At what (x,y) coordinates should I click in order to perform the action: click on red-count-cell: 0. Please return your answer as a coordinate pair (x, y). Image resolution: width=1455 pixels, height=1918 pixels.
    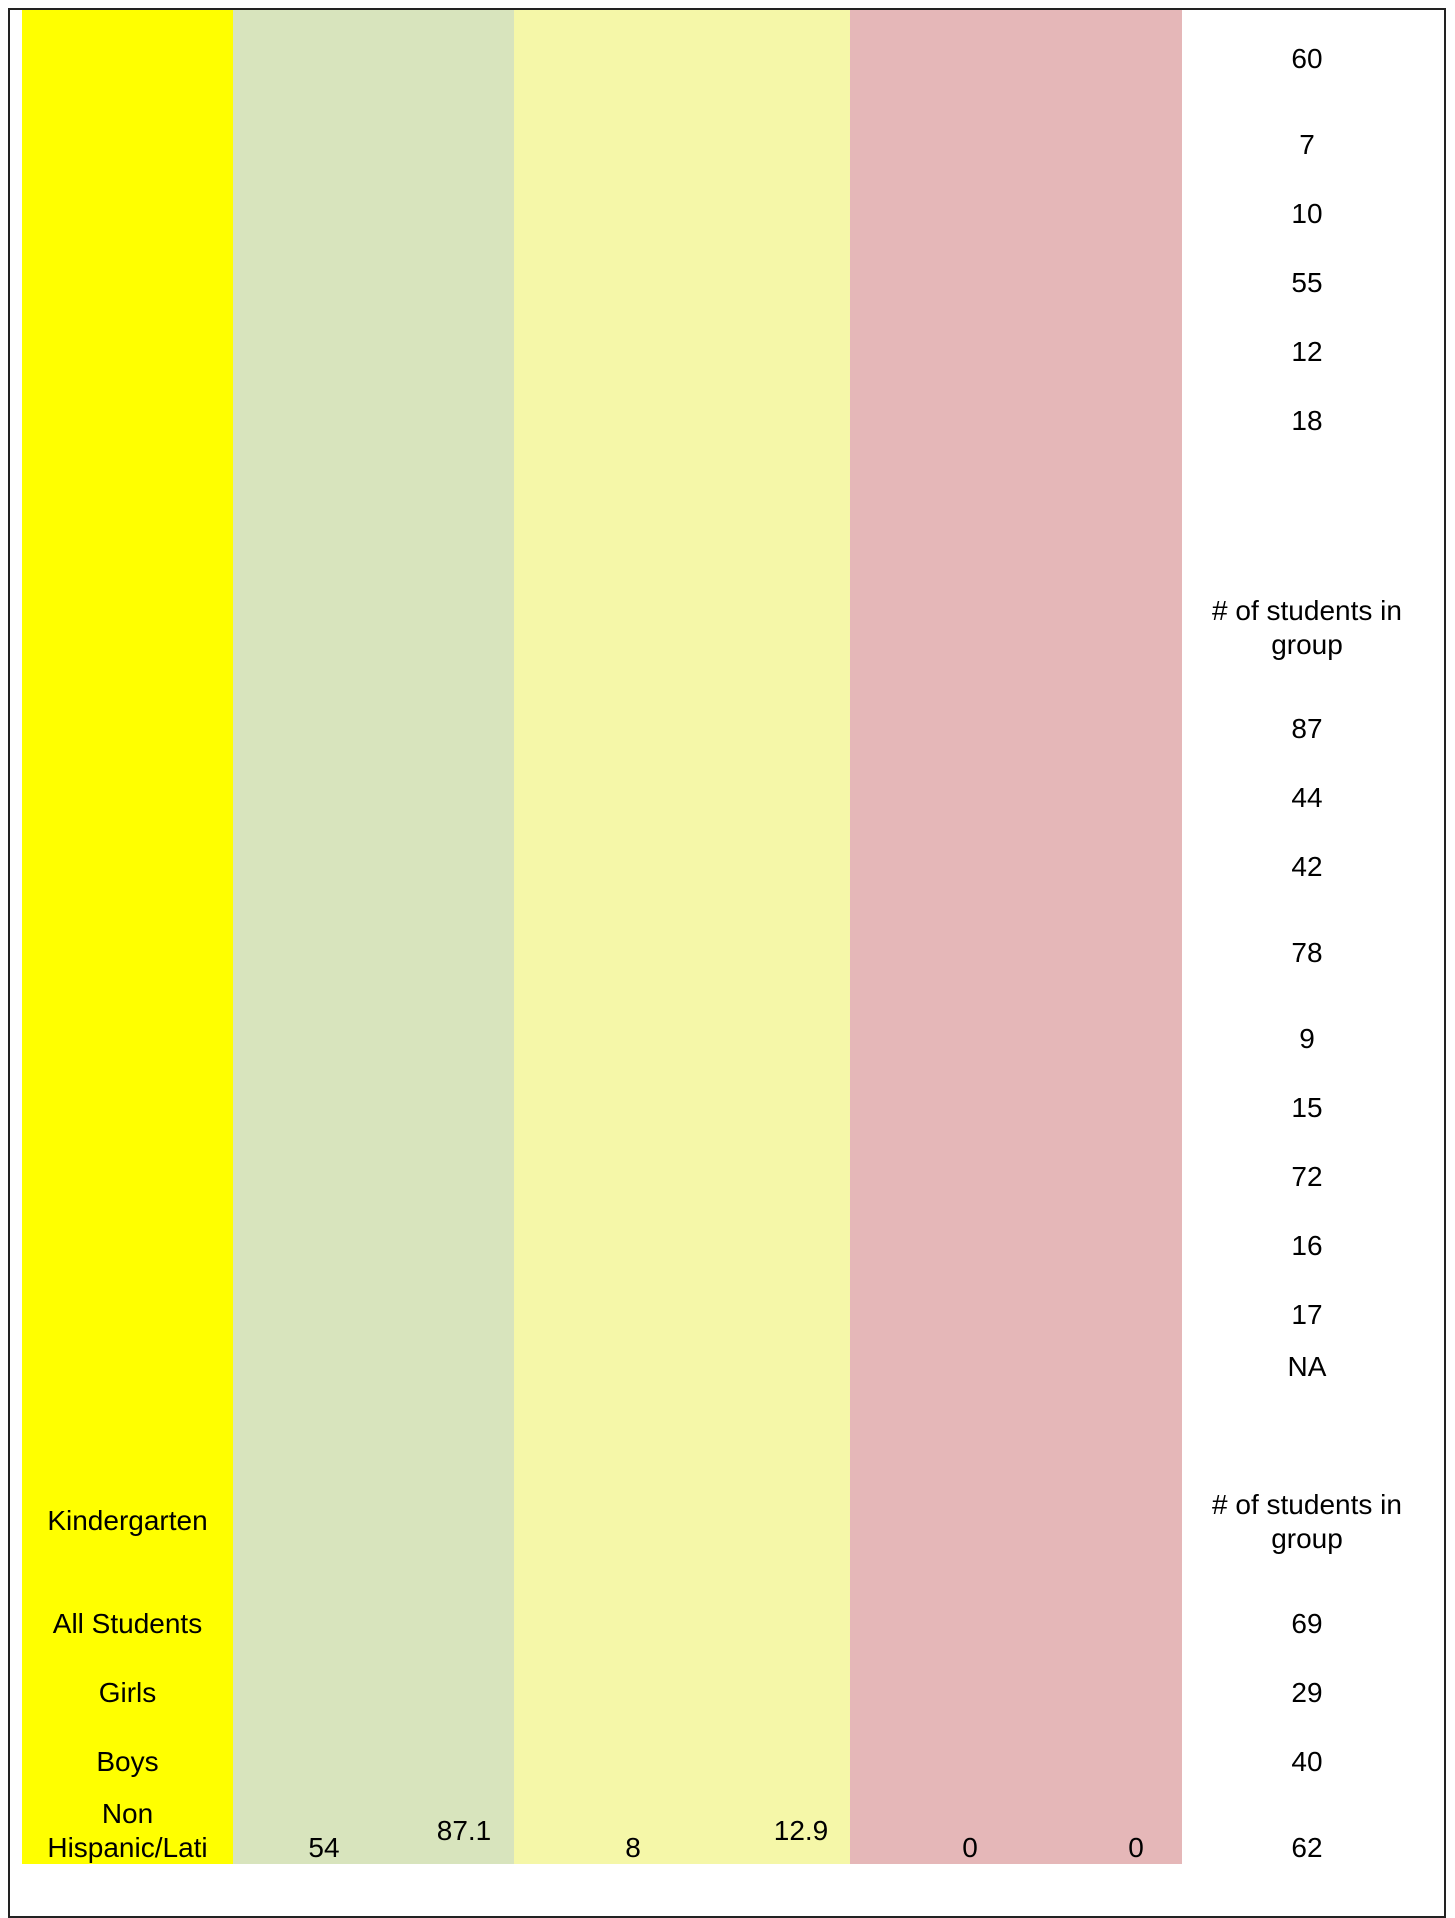
    Looking at the image, I should click on (970, 1847).